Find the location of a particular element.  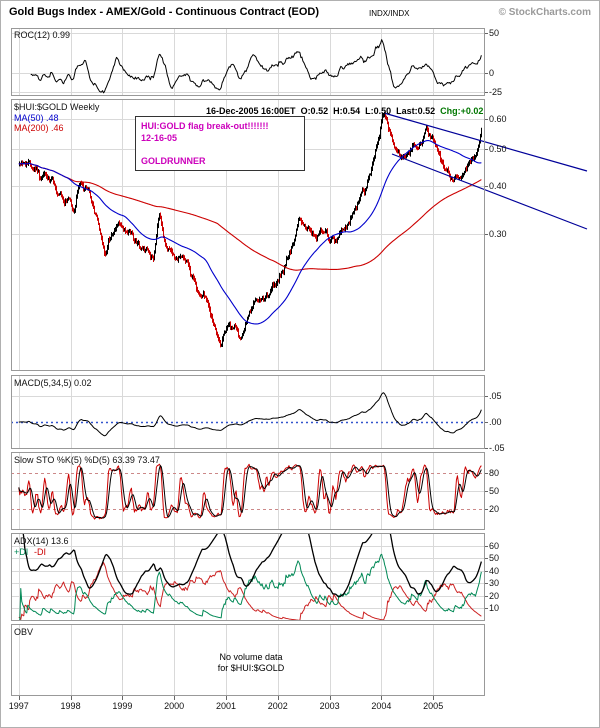

ma200-legend: MA(200) .46 is located at coordinates (39, 128).